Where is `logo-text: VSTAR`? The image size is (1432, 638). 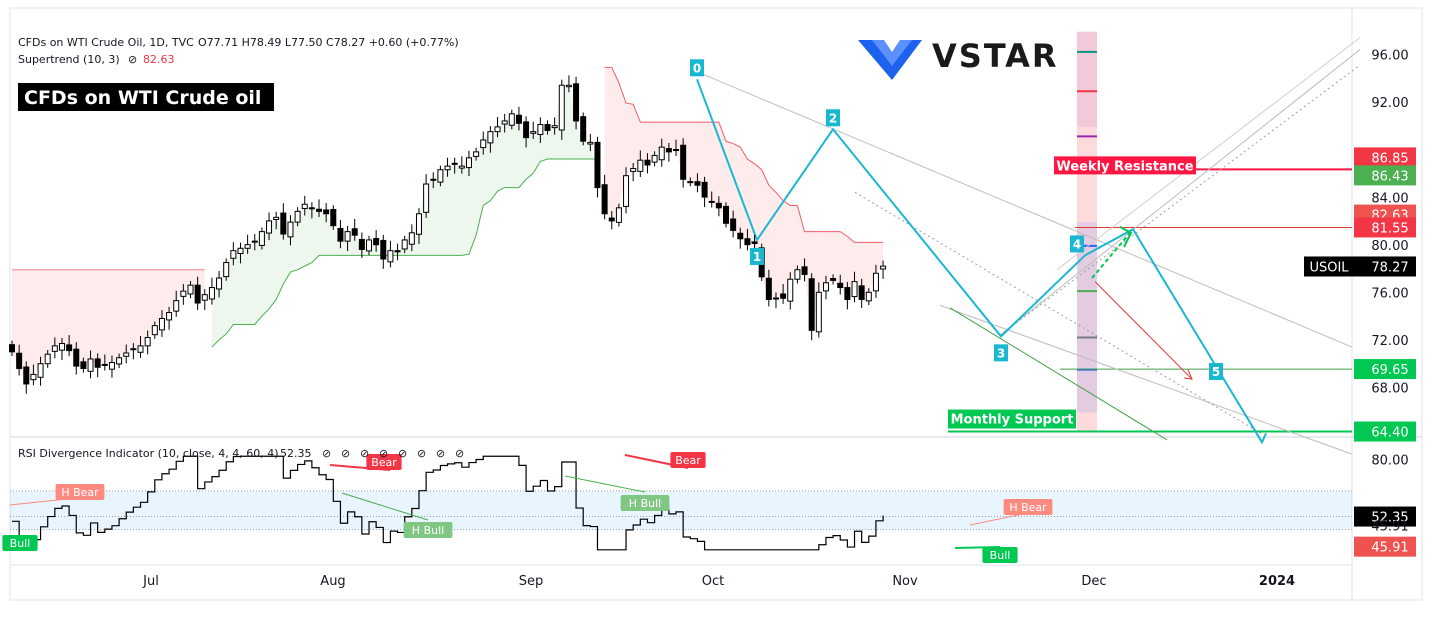
logo-text: VSTAR is located at coordinates (995, 56).